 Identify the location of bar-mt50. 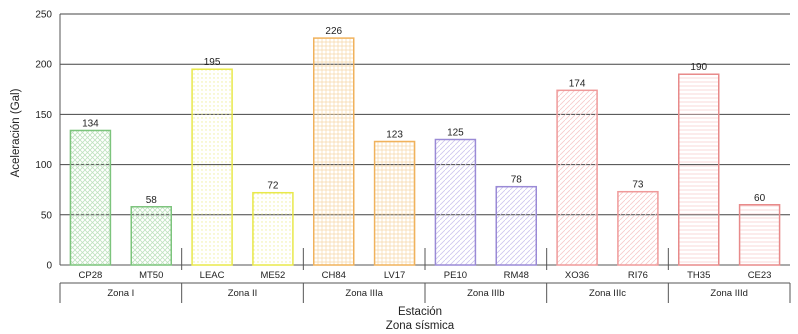
(151, 236).